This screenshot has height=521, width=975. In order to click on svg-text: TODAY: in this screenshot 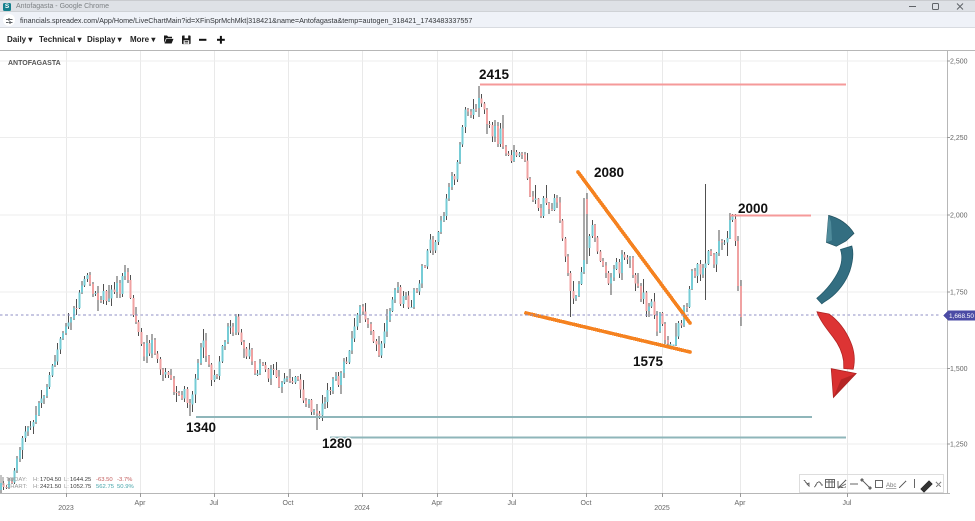, I will do `click(16, 480)`.